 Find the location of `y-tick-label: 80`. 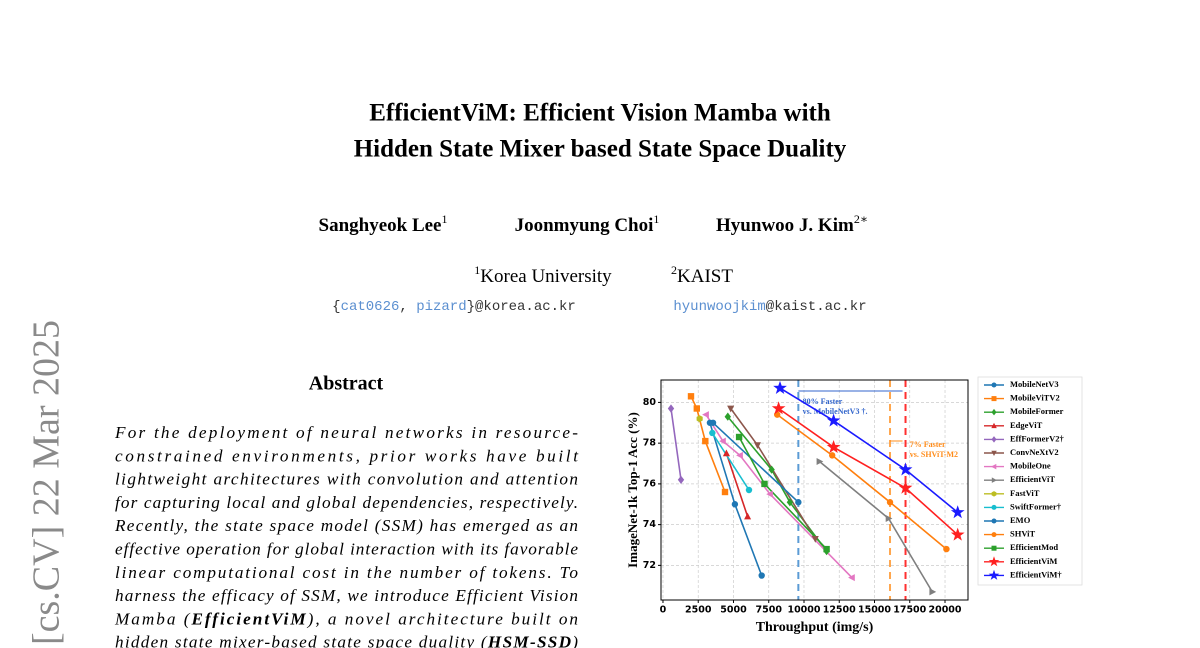

y-tick-label: 80 is located at coordinates (650, 402).